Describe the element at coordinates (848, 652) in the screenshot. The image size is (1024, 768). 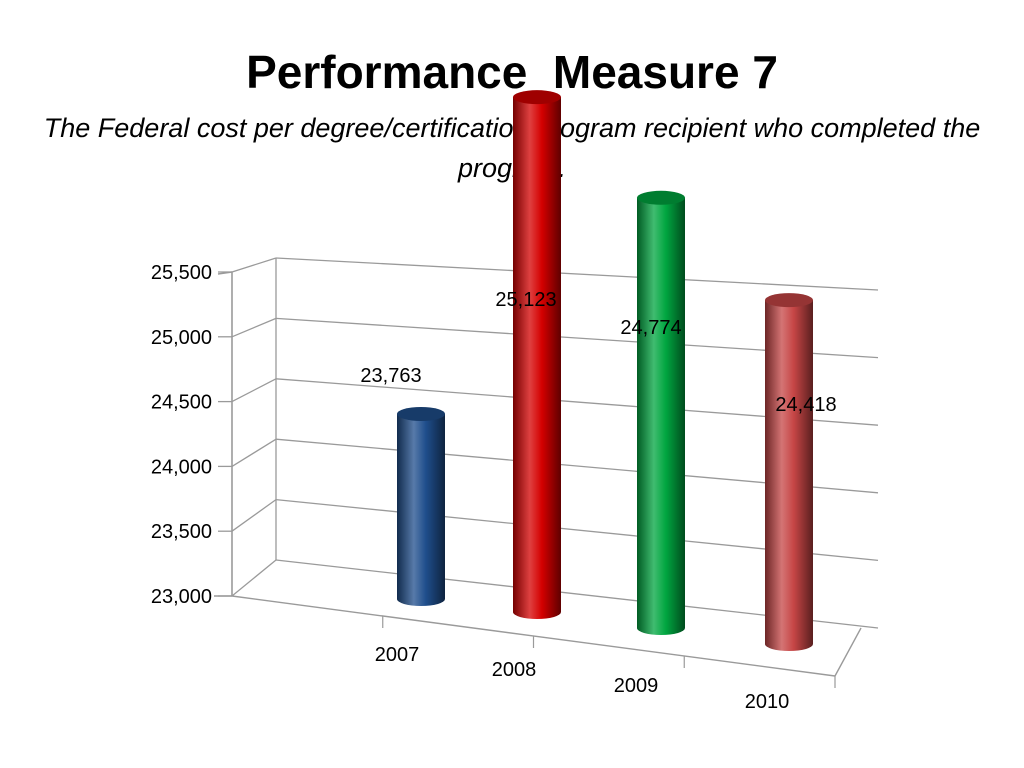
I see `floor-right-edge` at that location.